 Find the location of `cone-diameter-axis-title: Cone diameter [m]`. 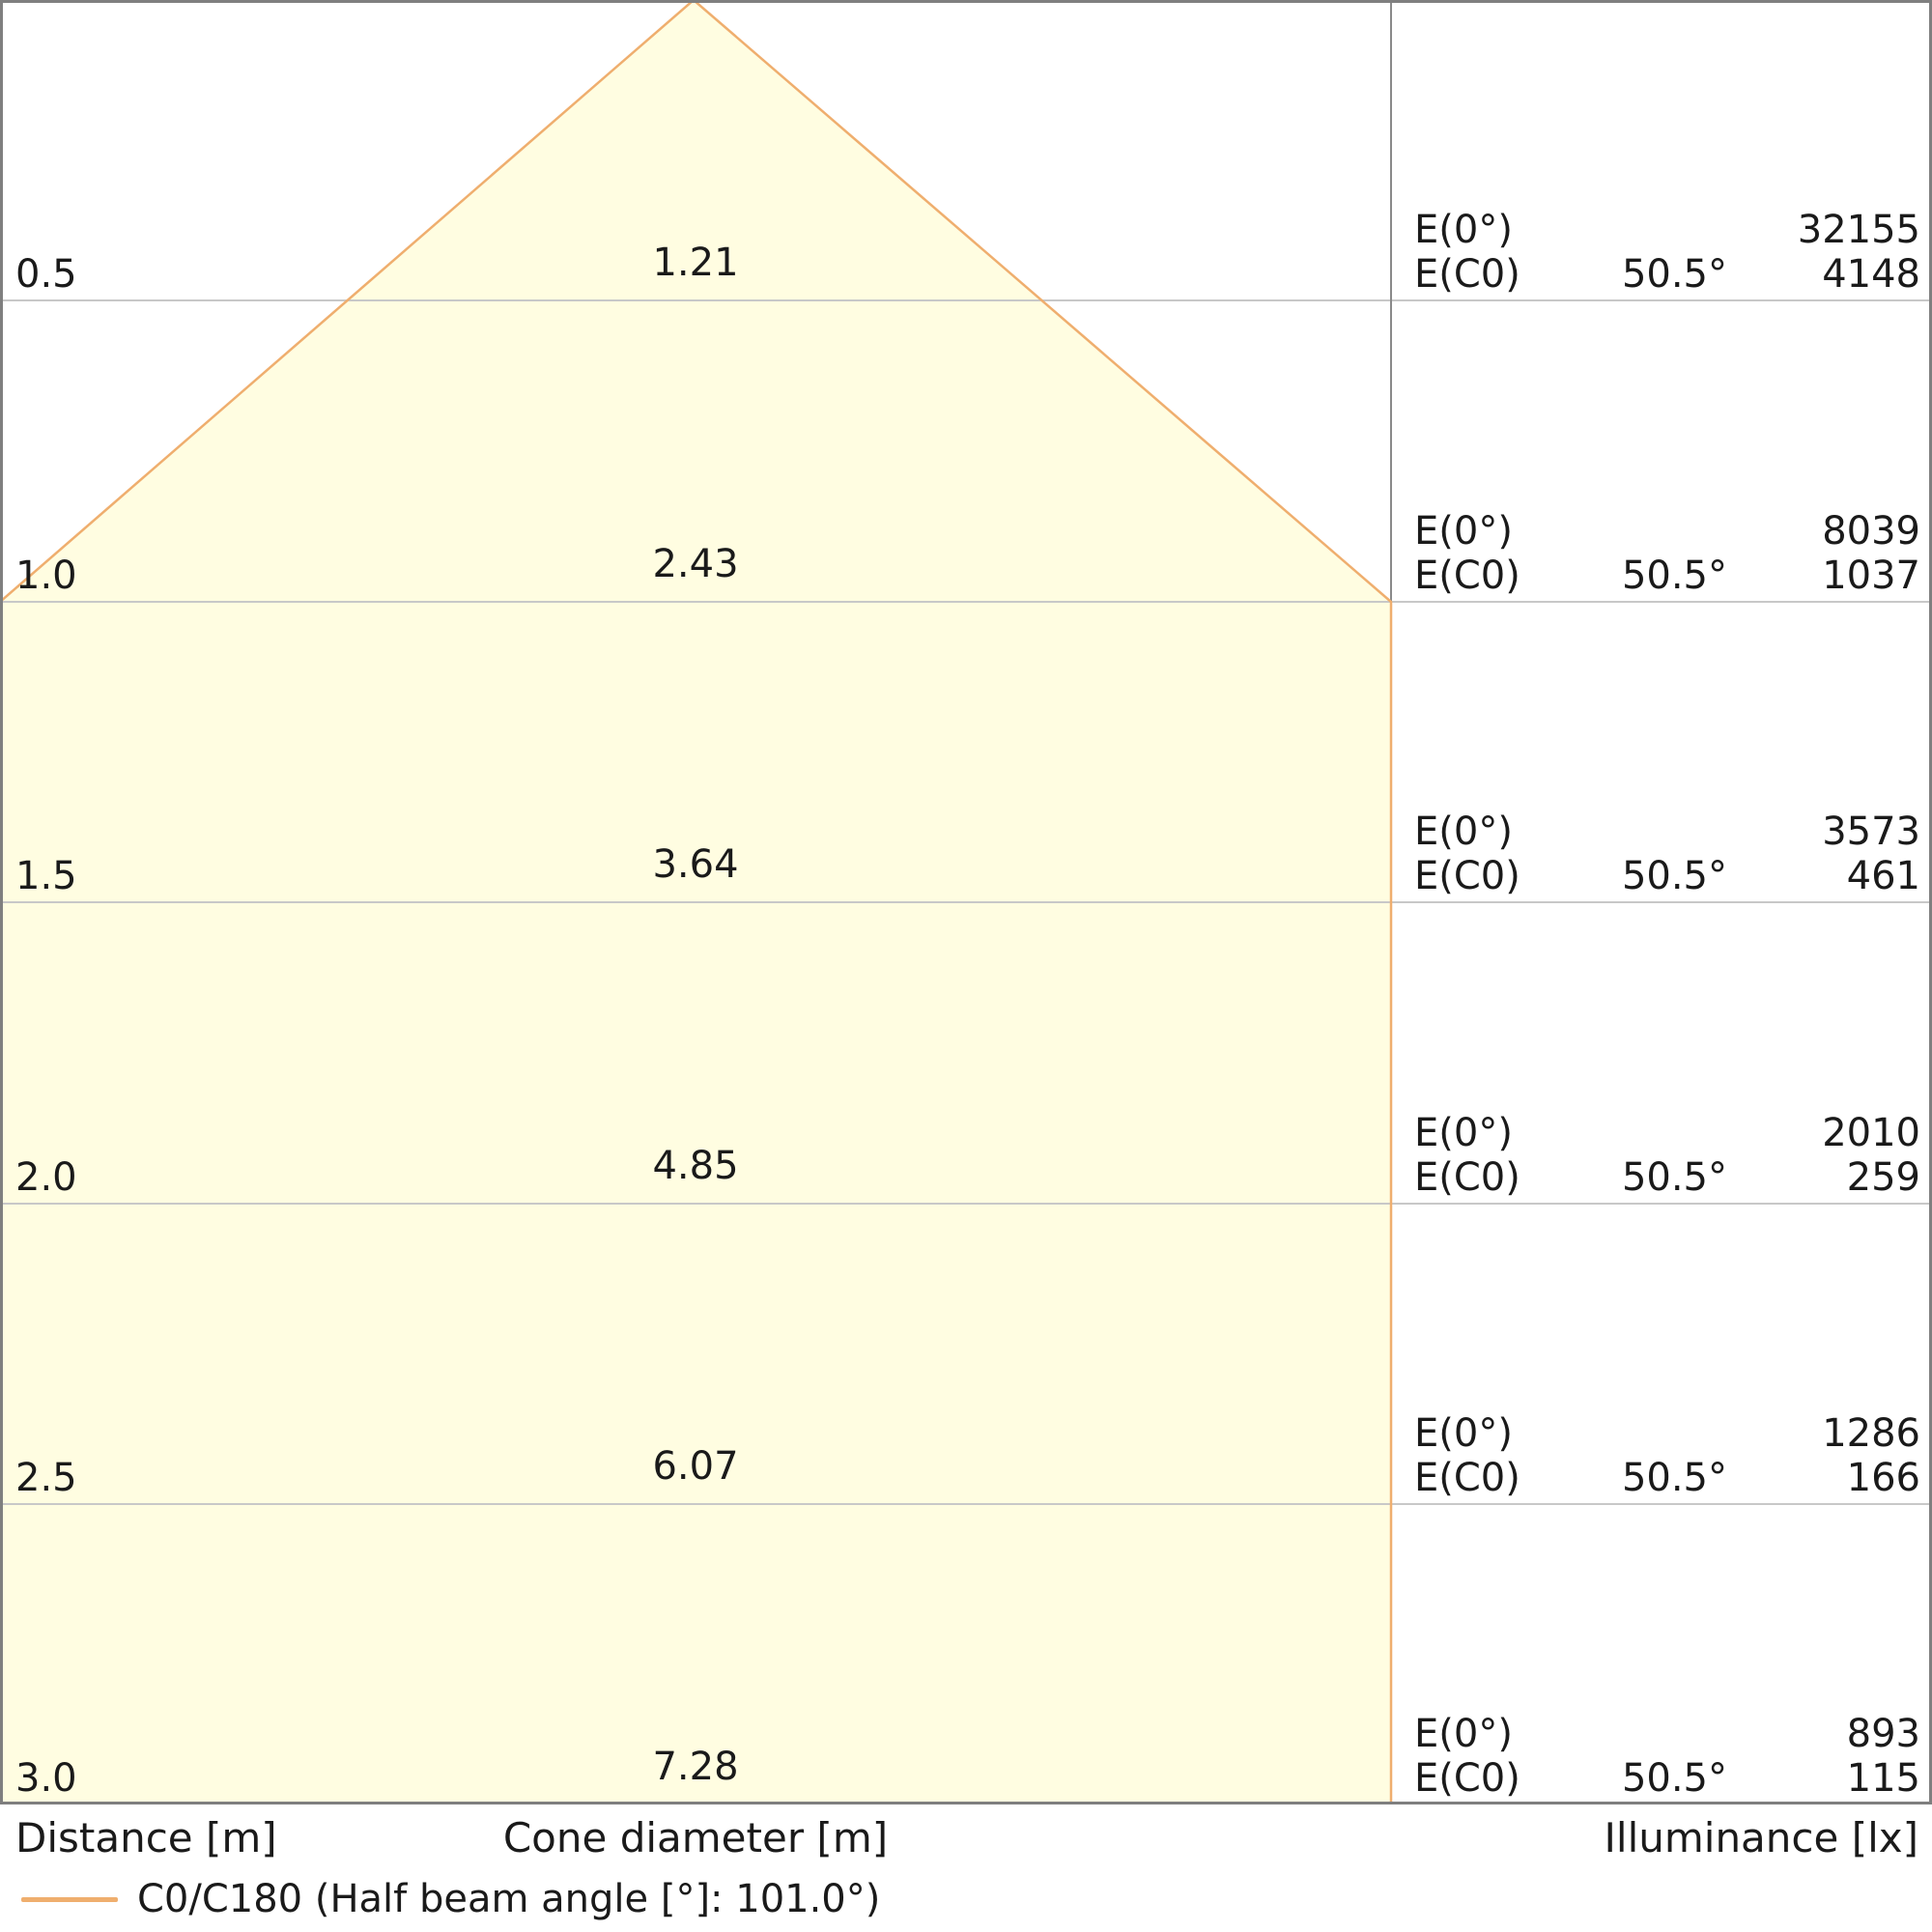

cone-diameter-axis-title: Cone diameter [m] is located at coordinates (695, 1837).